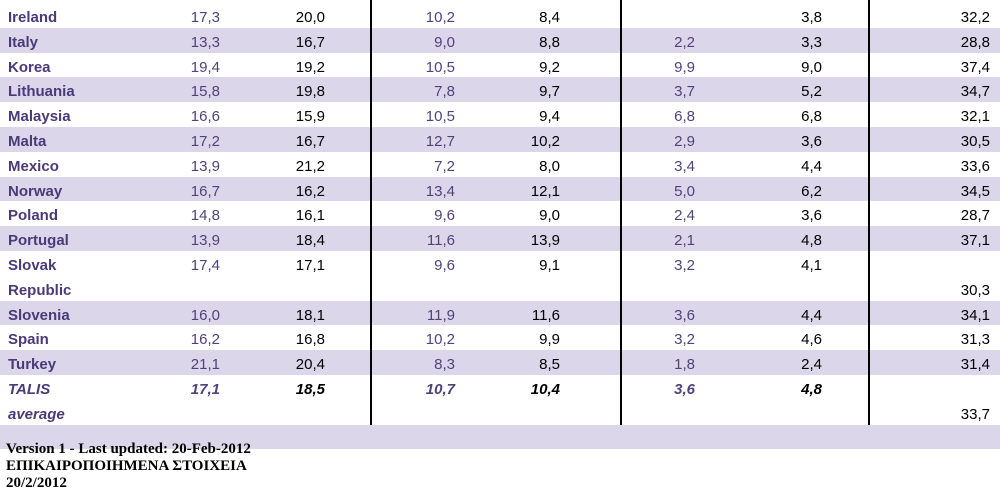  I want to click on value-cell: 31,4, so click(975, 365).